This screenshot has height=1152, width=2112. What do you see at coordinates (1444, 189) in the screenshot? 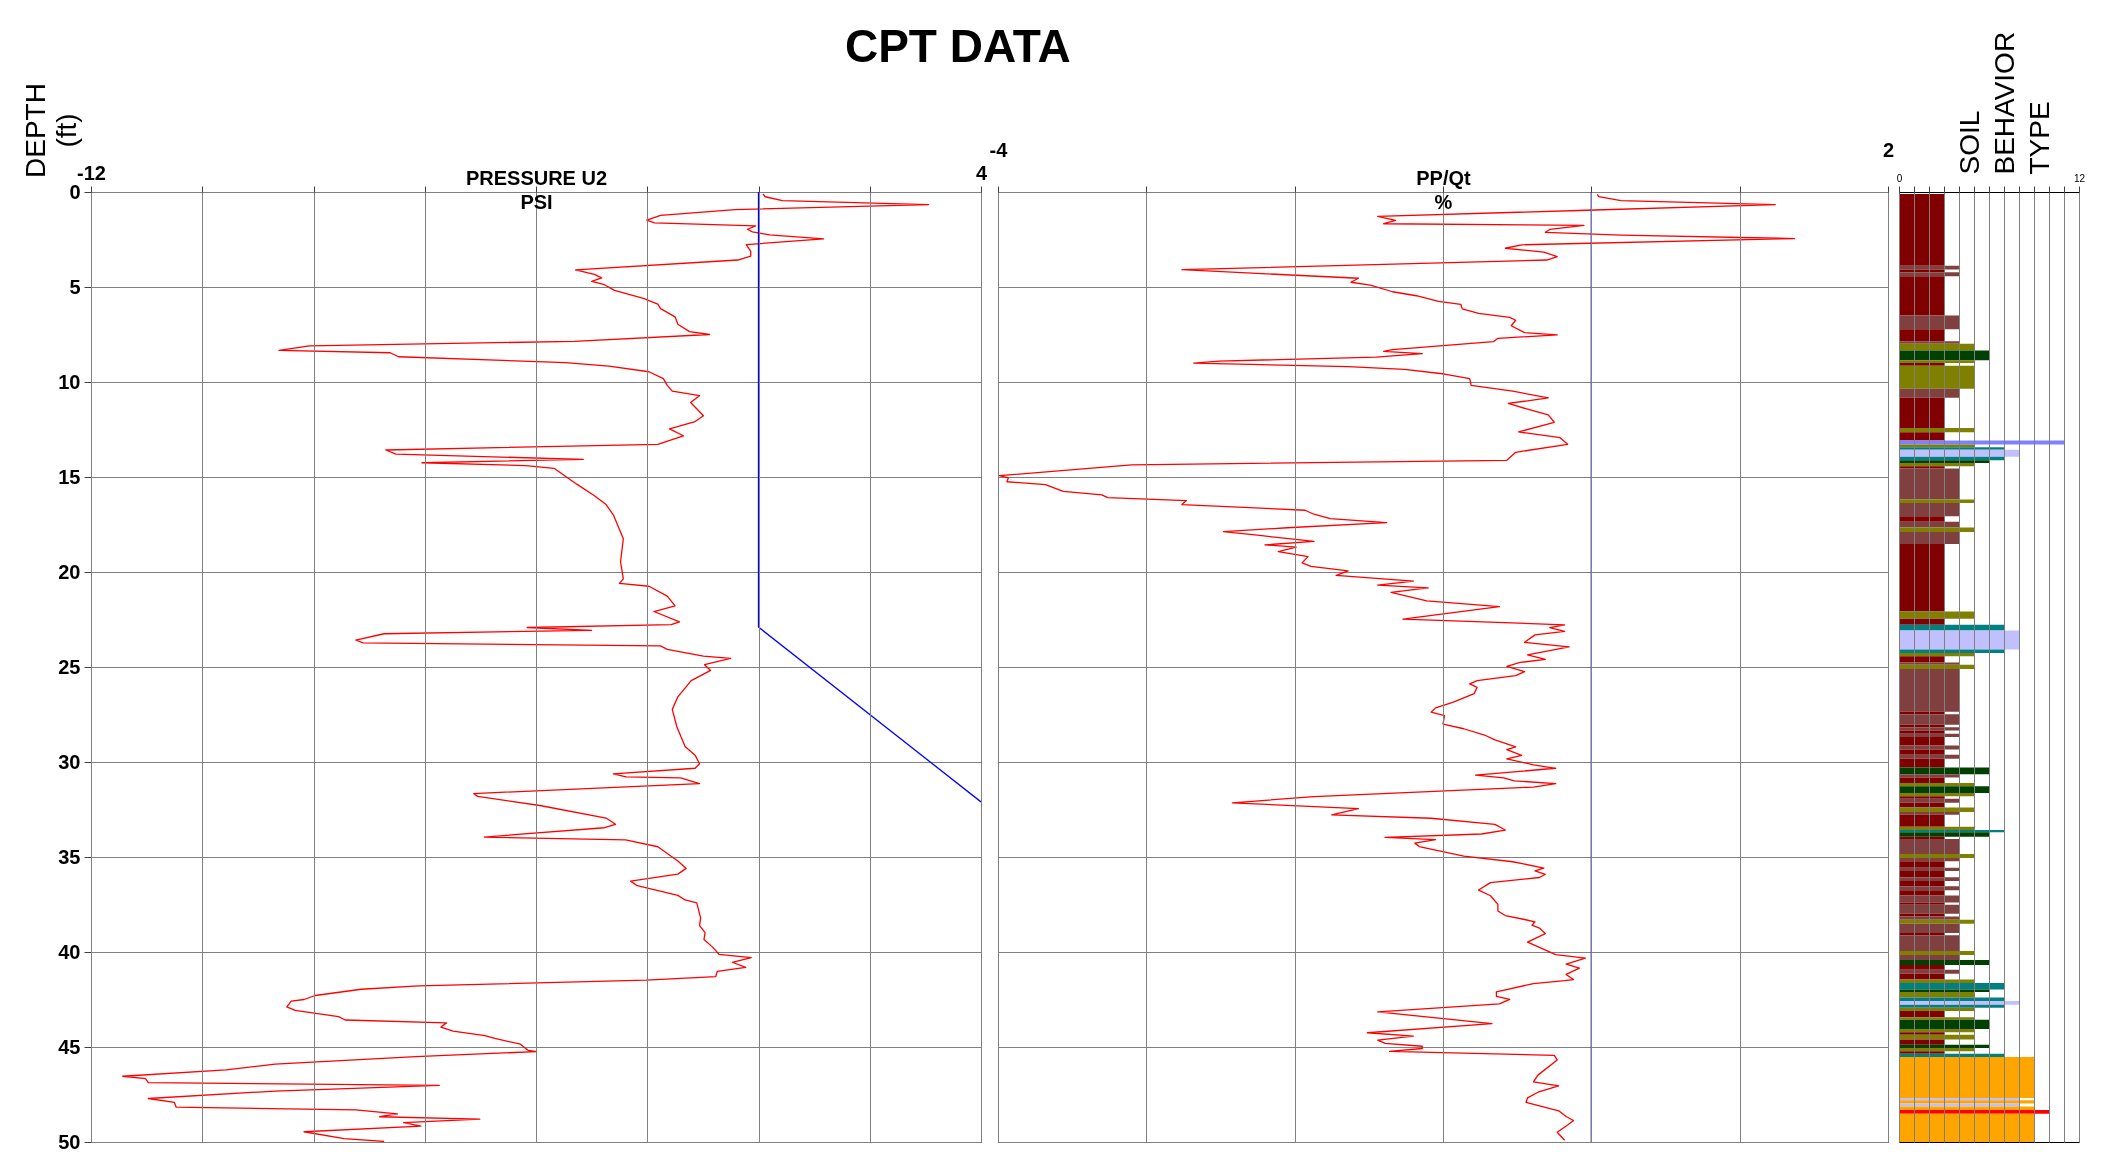
I see `x-axis-title: PP/Qt %` at bounding box center [1444, 189].